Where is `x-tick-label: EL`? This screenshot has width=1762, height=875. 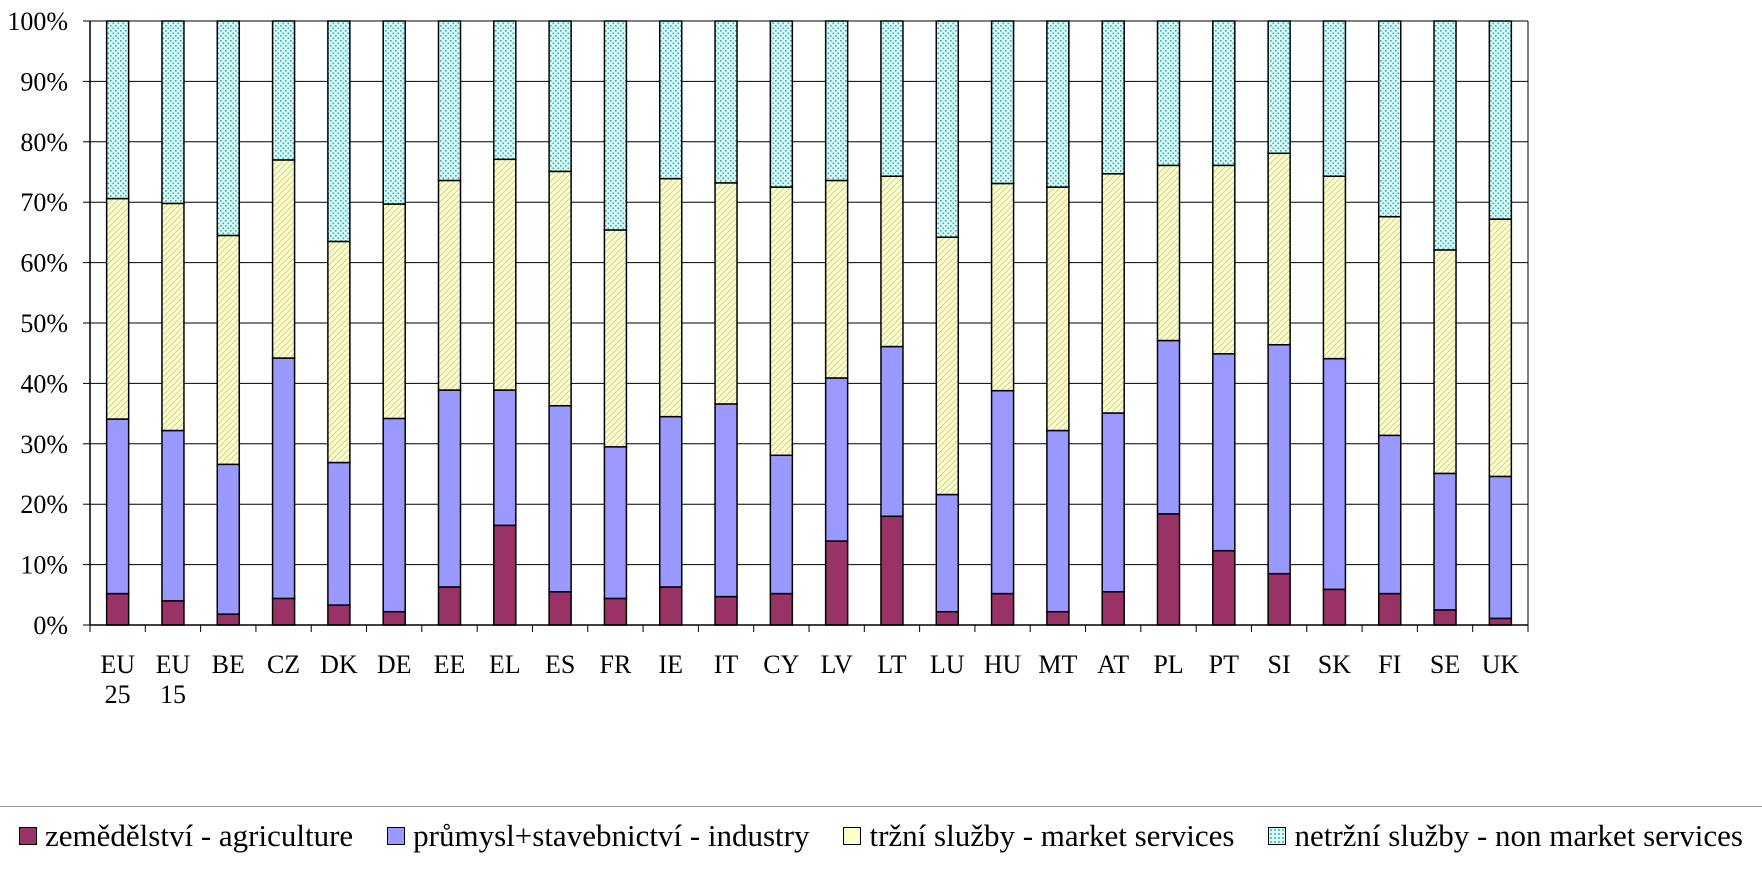
x-tick-label: EL is located at coordinates (505, 664).